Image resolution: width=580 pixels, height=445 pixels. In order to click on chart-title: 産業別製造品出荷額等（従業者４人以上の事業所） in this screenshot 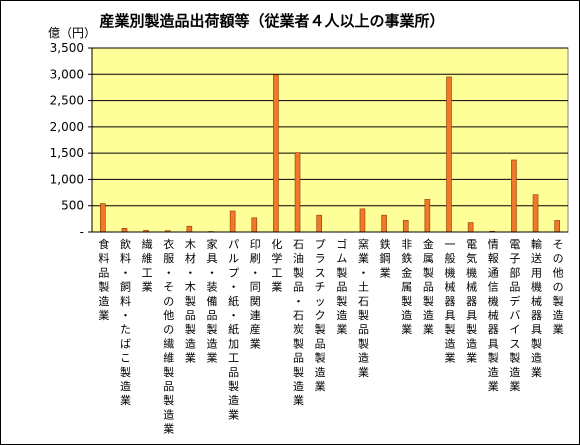, I will do `click(271, 21)`.